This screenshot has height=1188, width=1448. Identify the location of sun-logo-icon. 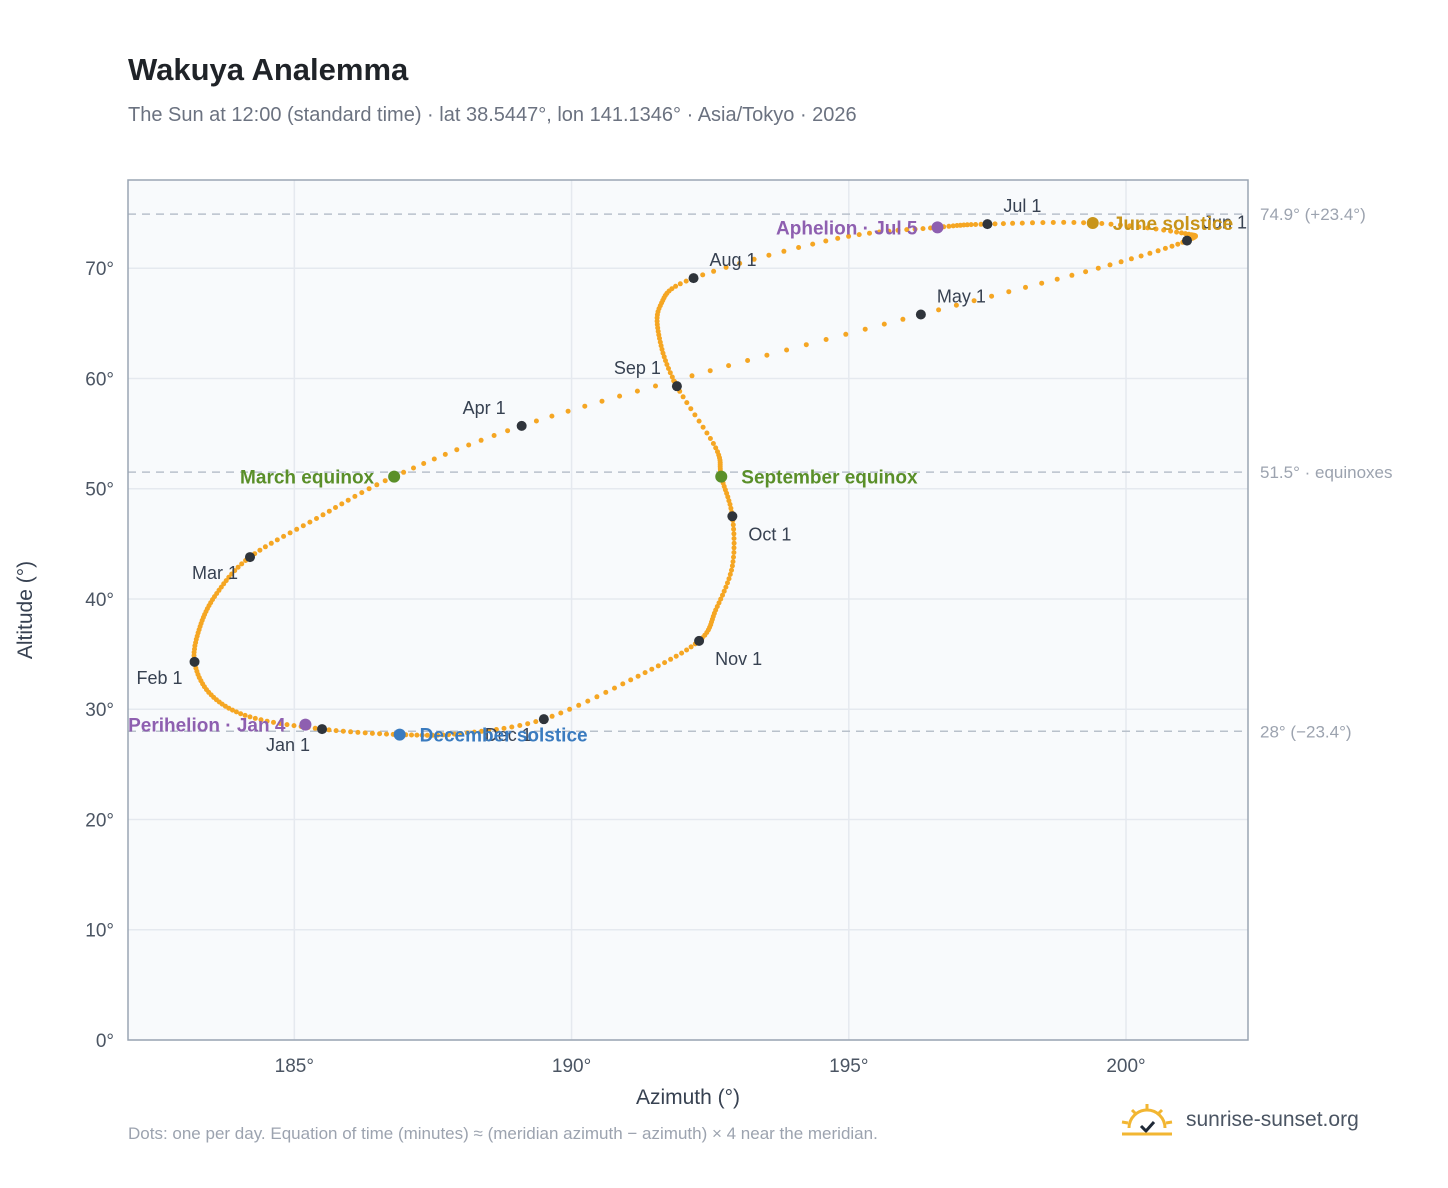
(1147, 1120).